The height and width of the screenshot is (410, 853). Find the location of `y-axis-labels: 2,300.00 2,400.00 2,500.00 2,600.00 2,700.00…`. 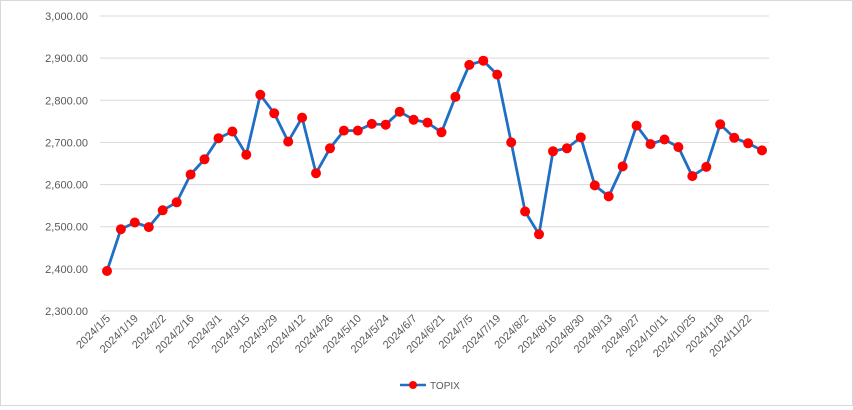

y-axis-labels: 2,300.00 2,400.00 2,500.00 2,600.00 2,700.00… is located at coordinates (66, 164).